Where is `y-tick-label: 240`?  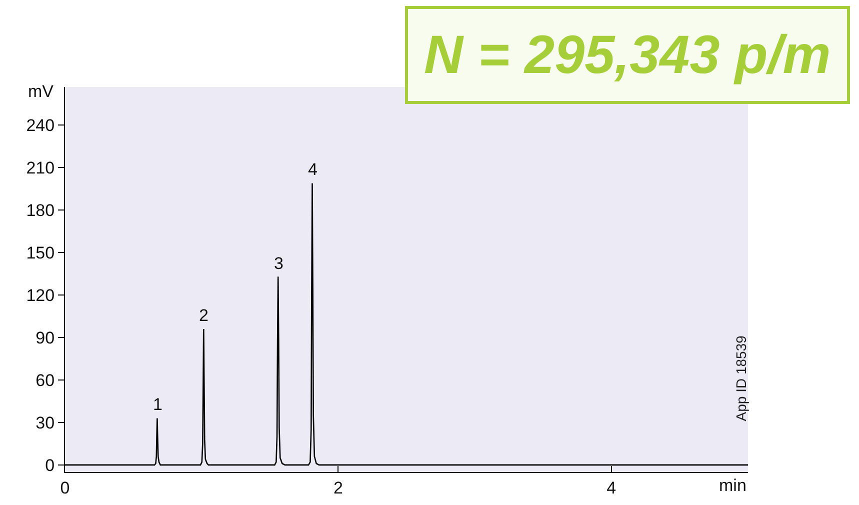 y-tick-label: 240 is located at coordinates (40, 126).